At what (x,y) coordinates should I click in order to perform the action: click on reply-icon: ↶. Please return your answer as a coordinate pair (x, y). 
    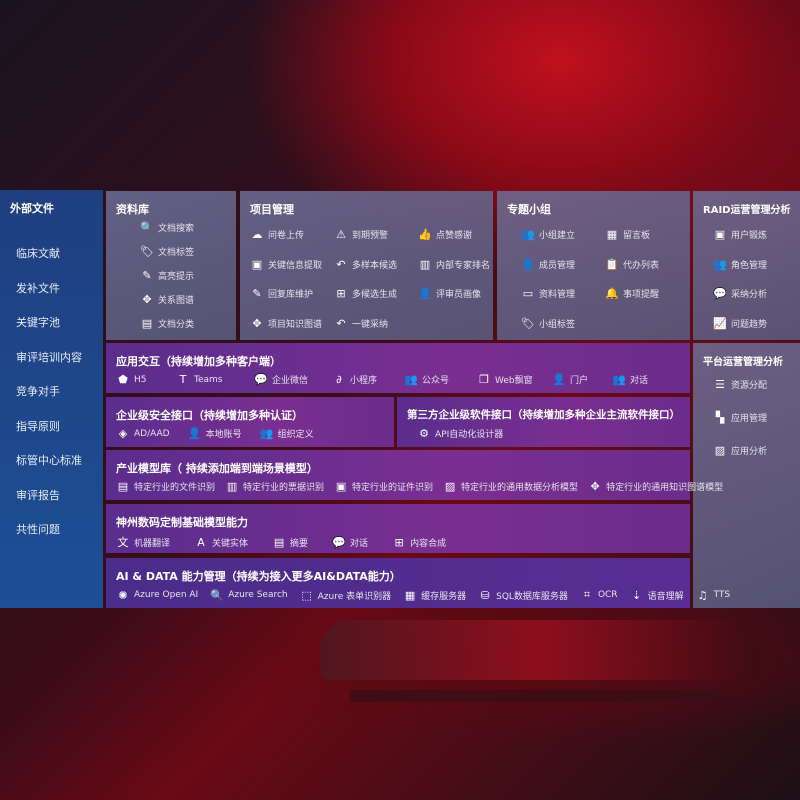
    Looking at the image, I should click on (341, 323).